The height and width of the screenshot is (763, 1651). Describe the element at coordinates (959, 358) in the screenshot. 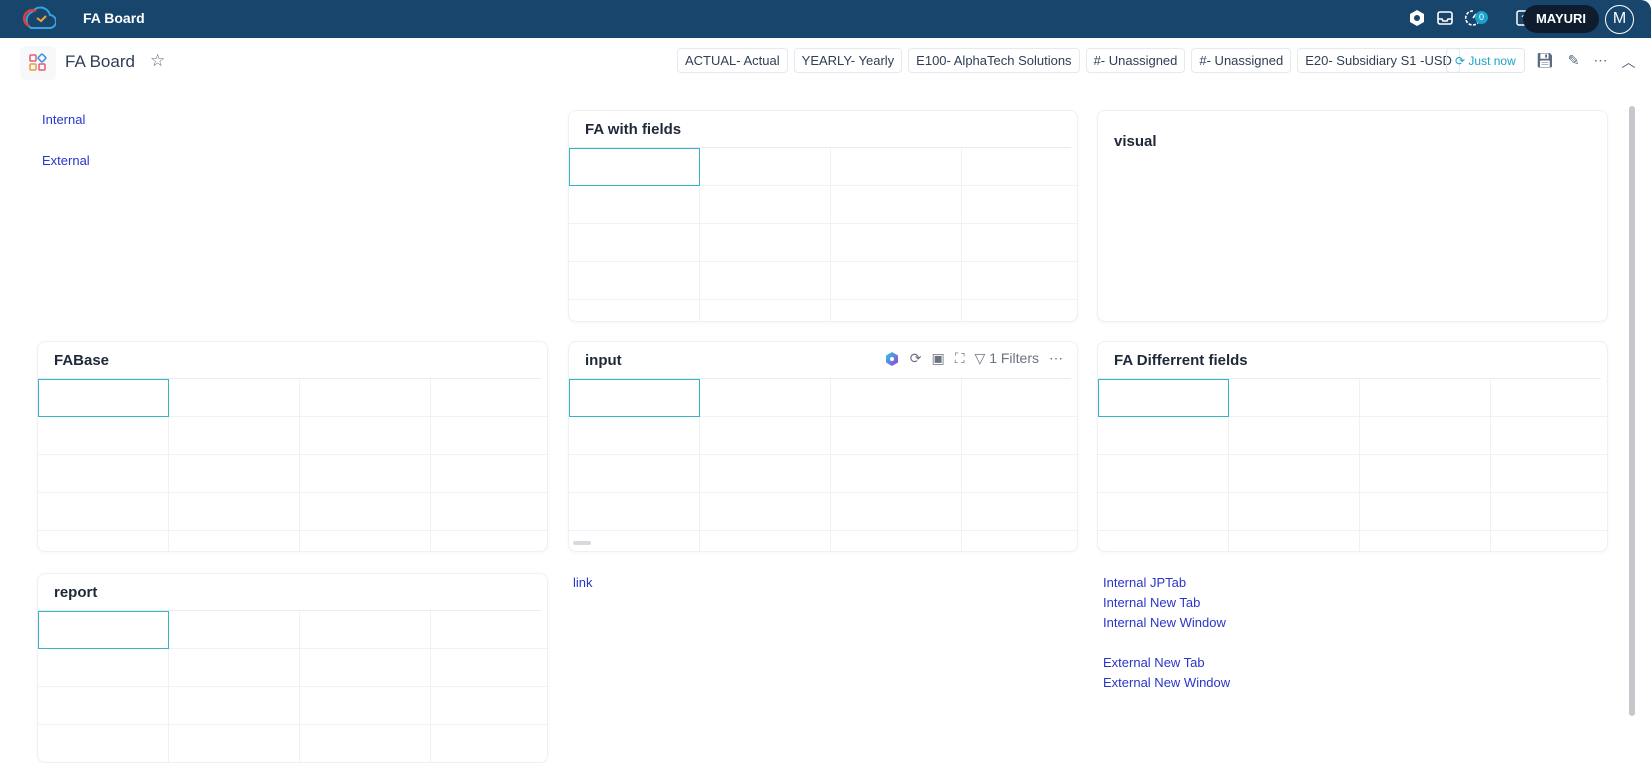

I see `binoculars-icon: ⛶` at that location.